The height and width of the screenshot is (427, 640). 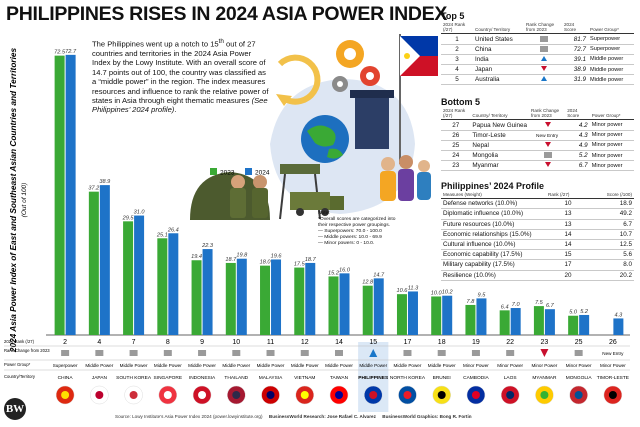 I want to click on table-row: Future resources (10.0%) 13 6.7, so click(x=537, y=224).